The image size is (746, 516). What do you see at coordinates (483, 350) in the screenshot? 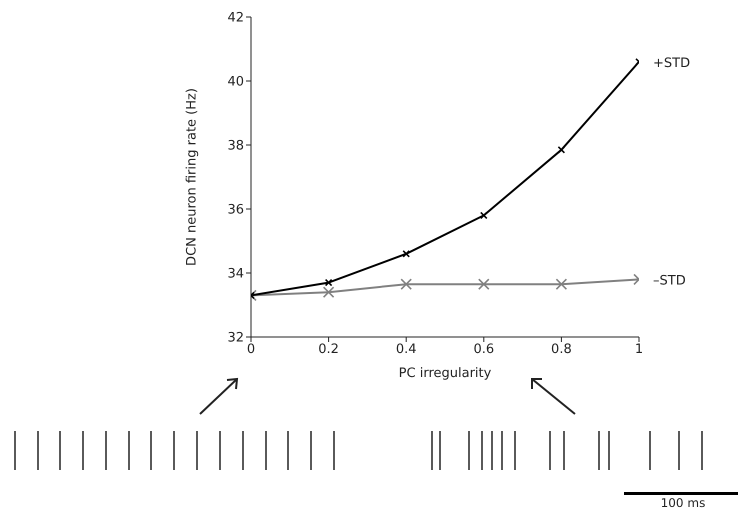
I see `x-tick-label: 0.6` at bounding box center [483, 350].